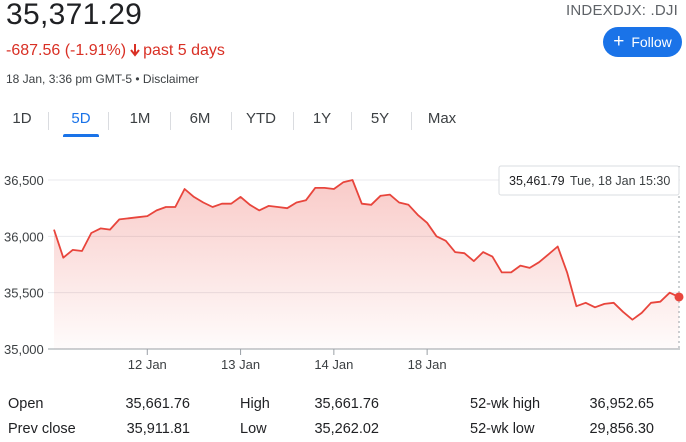  I want to click on arrow-down-icon, so click(135, 50).